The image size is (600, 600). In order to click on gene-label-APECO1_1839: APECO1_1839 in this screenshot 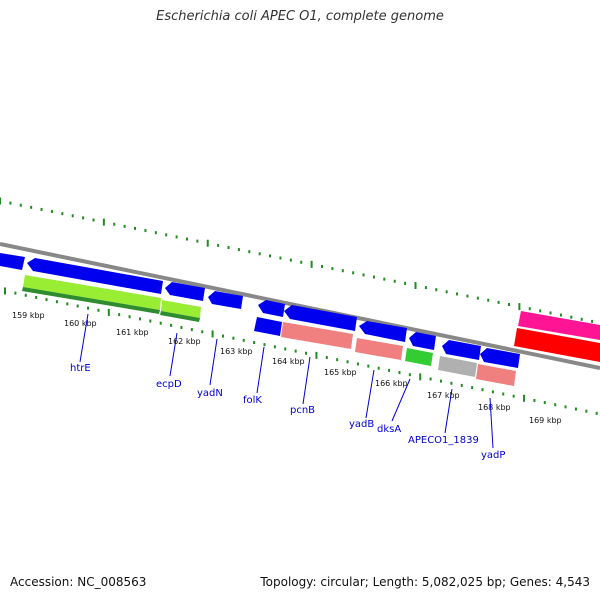, I will do `click(443, 440)`.